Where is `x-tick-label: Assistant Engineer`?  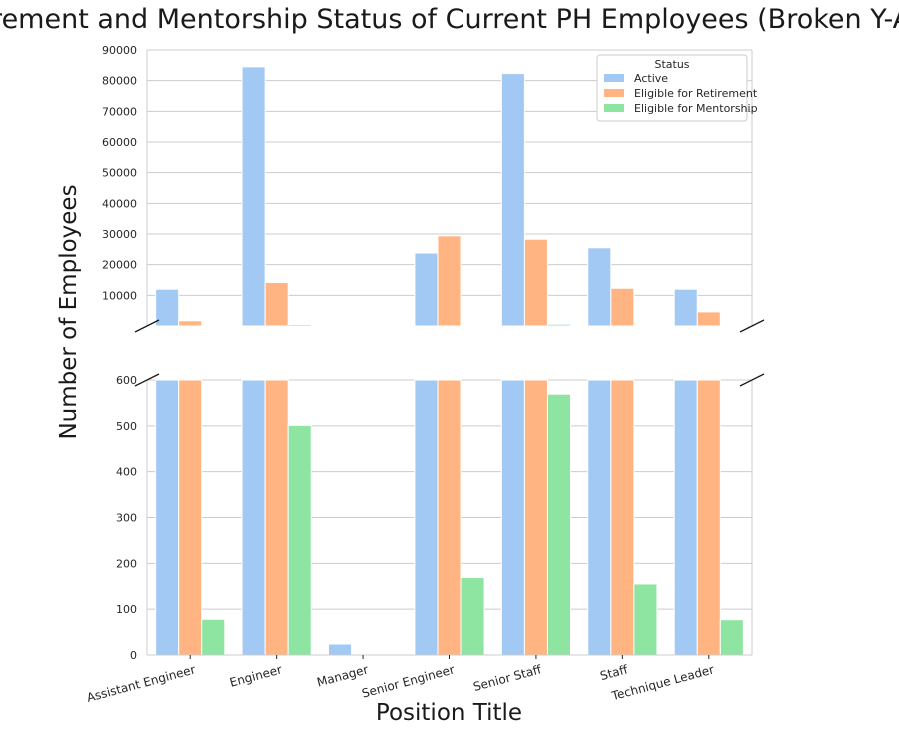
x-tick-label: Assistant Engineer is located at coordinates (141, 683).